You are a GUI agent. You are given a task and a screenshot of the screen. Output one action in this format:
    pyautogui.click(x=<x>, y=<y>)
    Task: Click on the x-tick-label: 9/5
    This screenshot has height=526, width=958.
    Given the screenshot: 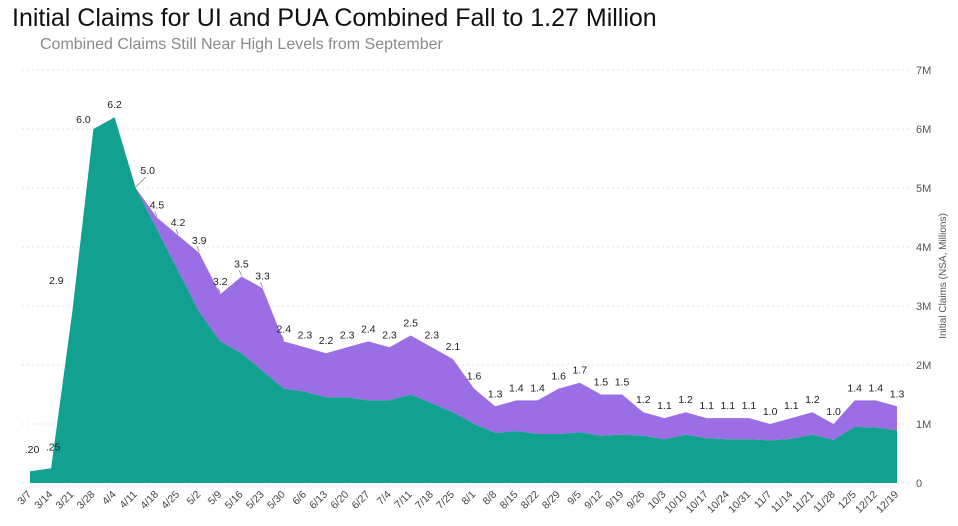 What is the action you would take?
    pyautogui.click(x=574, y=498)
    